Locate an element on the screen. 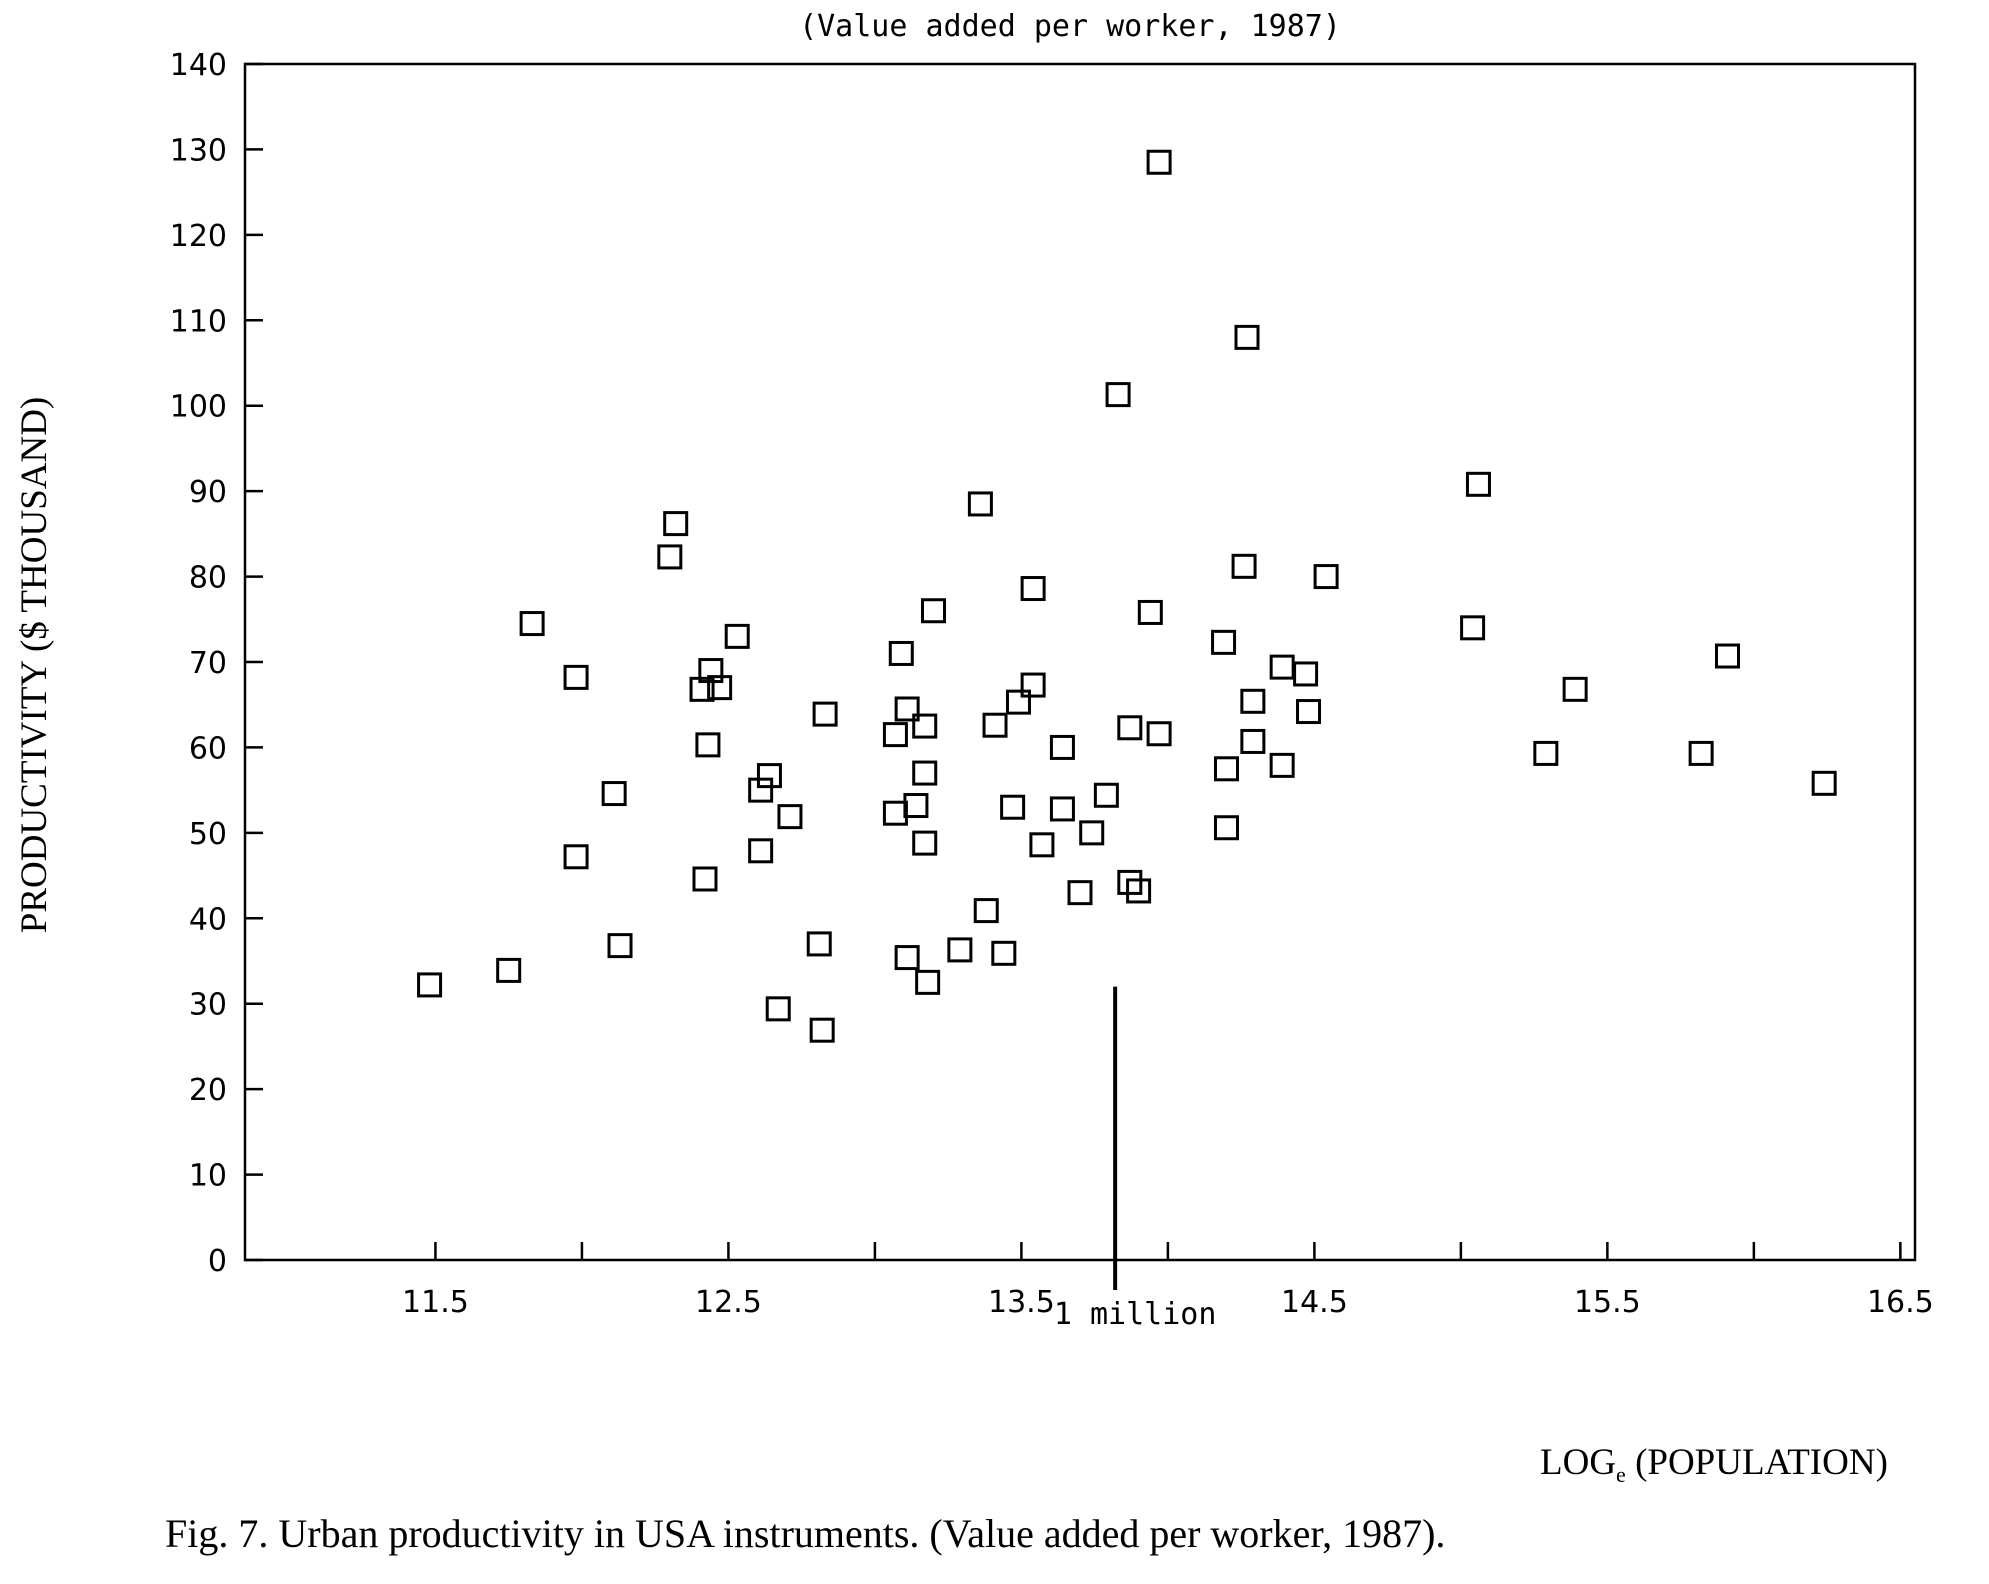  y-tick-label: 80 is located at coordinates (208, 578).